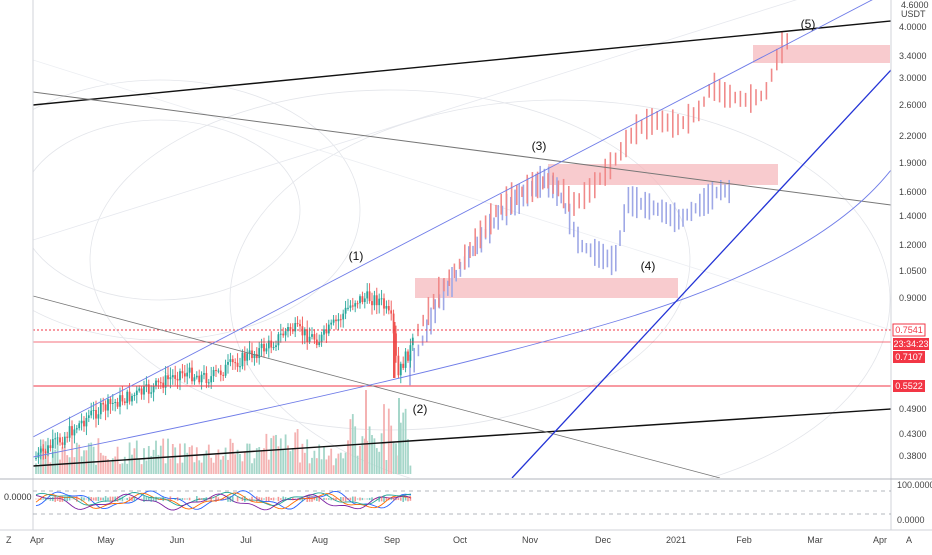  Describe the element at coordinates (913, 434) in the screenshot. I see `price-tick-label: 0.4300` at that location.